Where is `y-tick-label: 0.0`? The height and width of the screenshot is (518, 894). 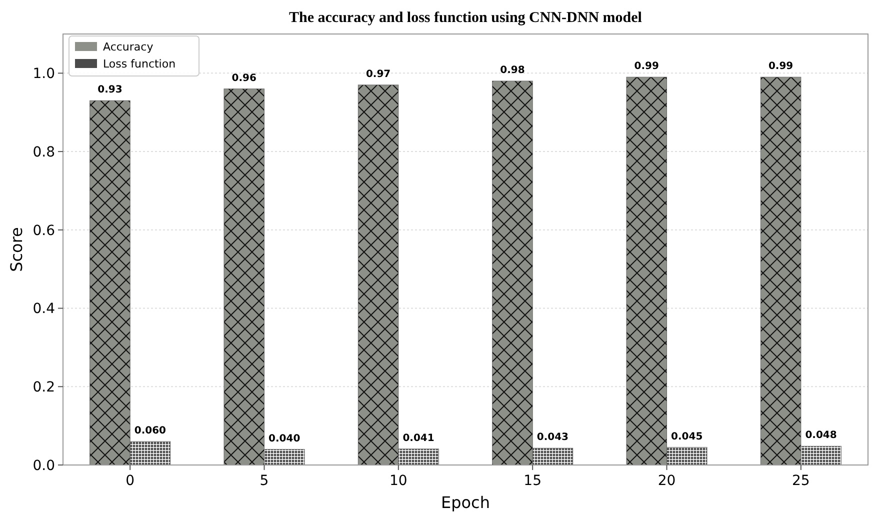 y-tick-label: 0.0 is located at coordinates (43, 466).